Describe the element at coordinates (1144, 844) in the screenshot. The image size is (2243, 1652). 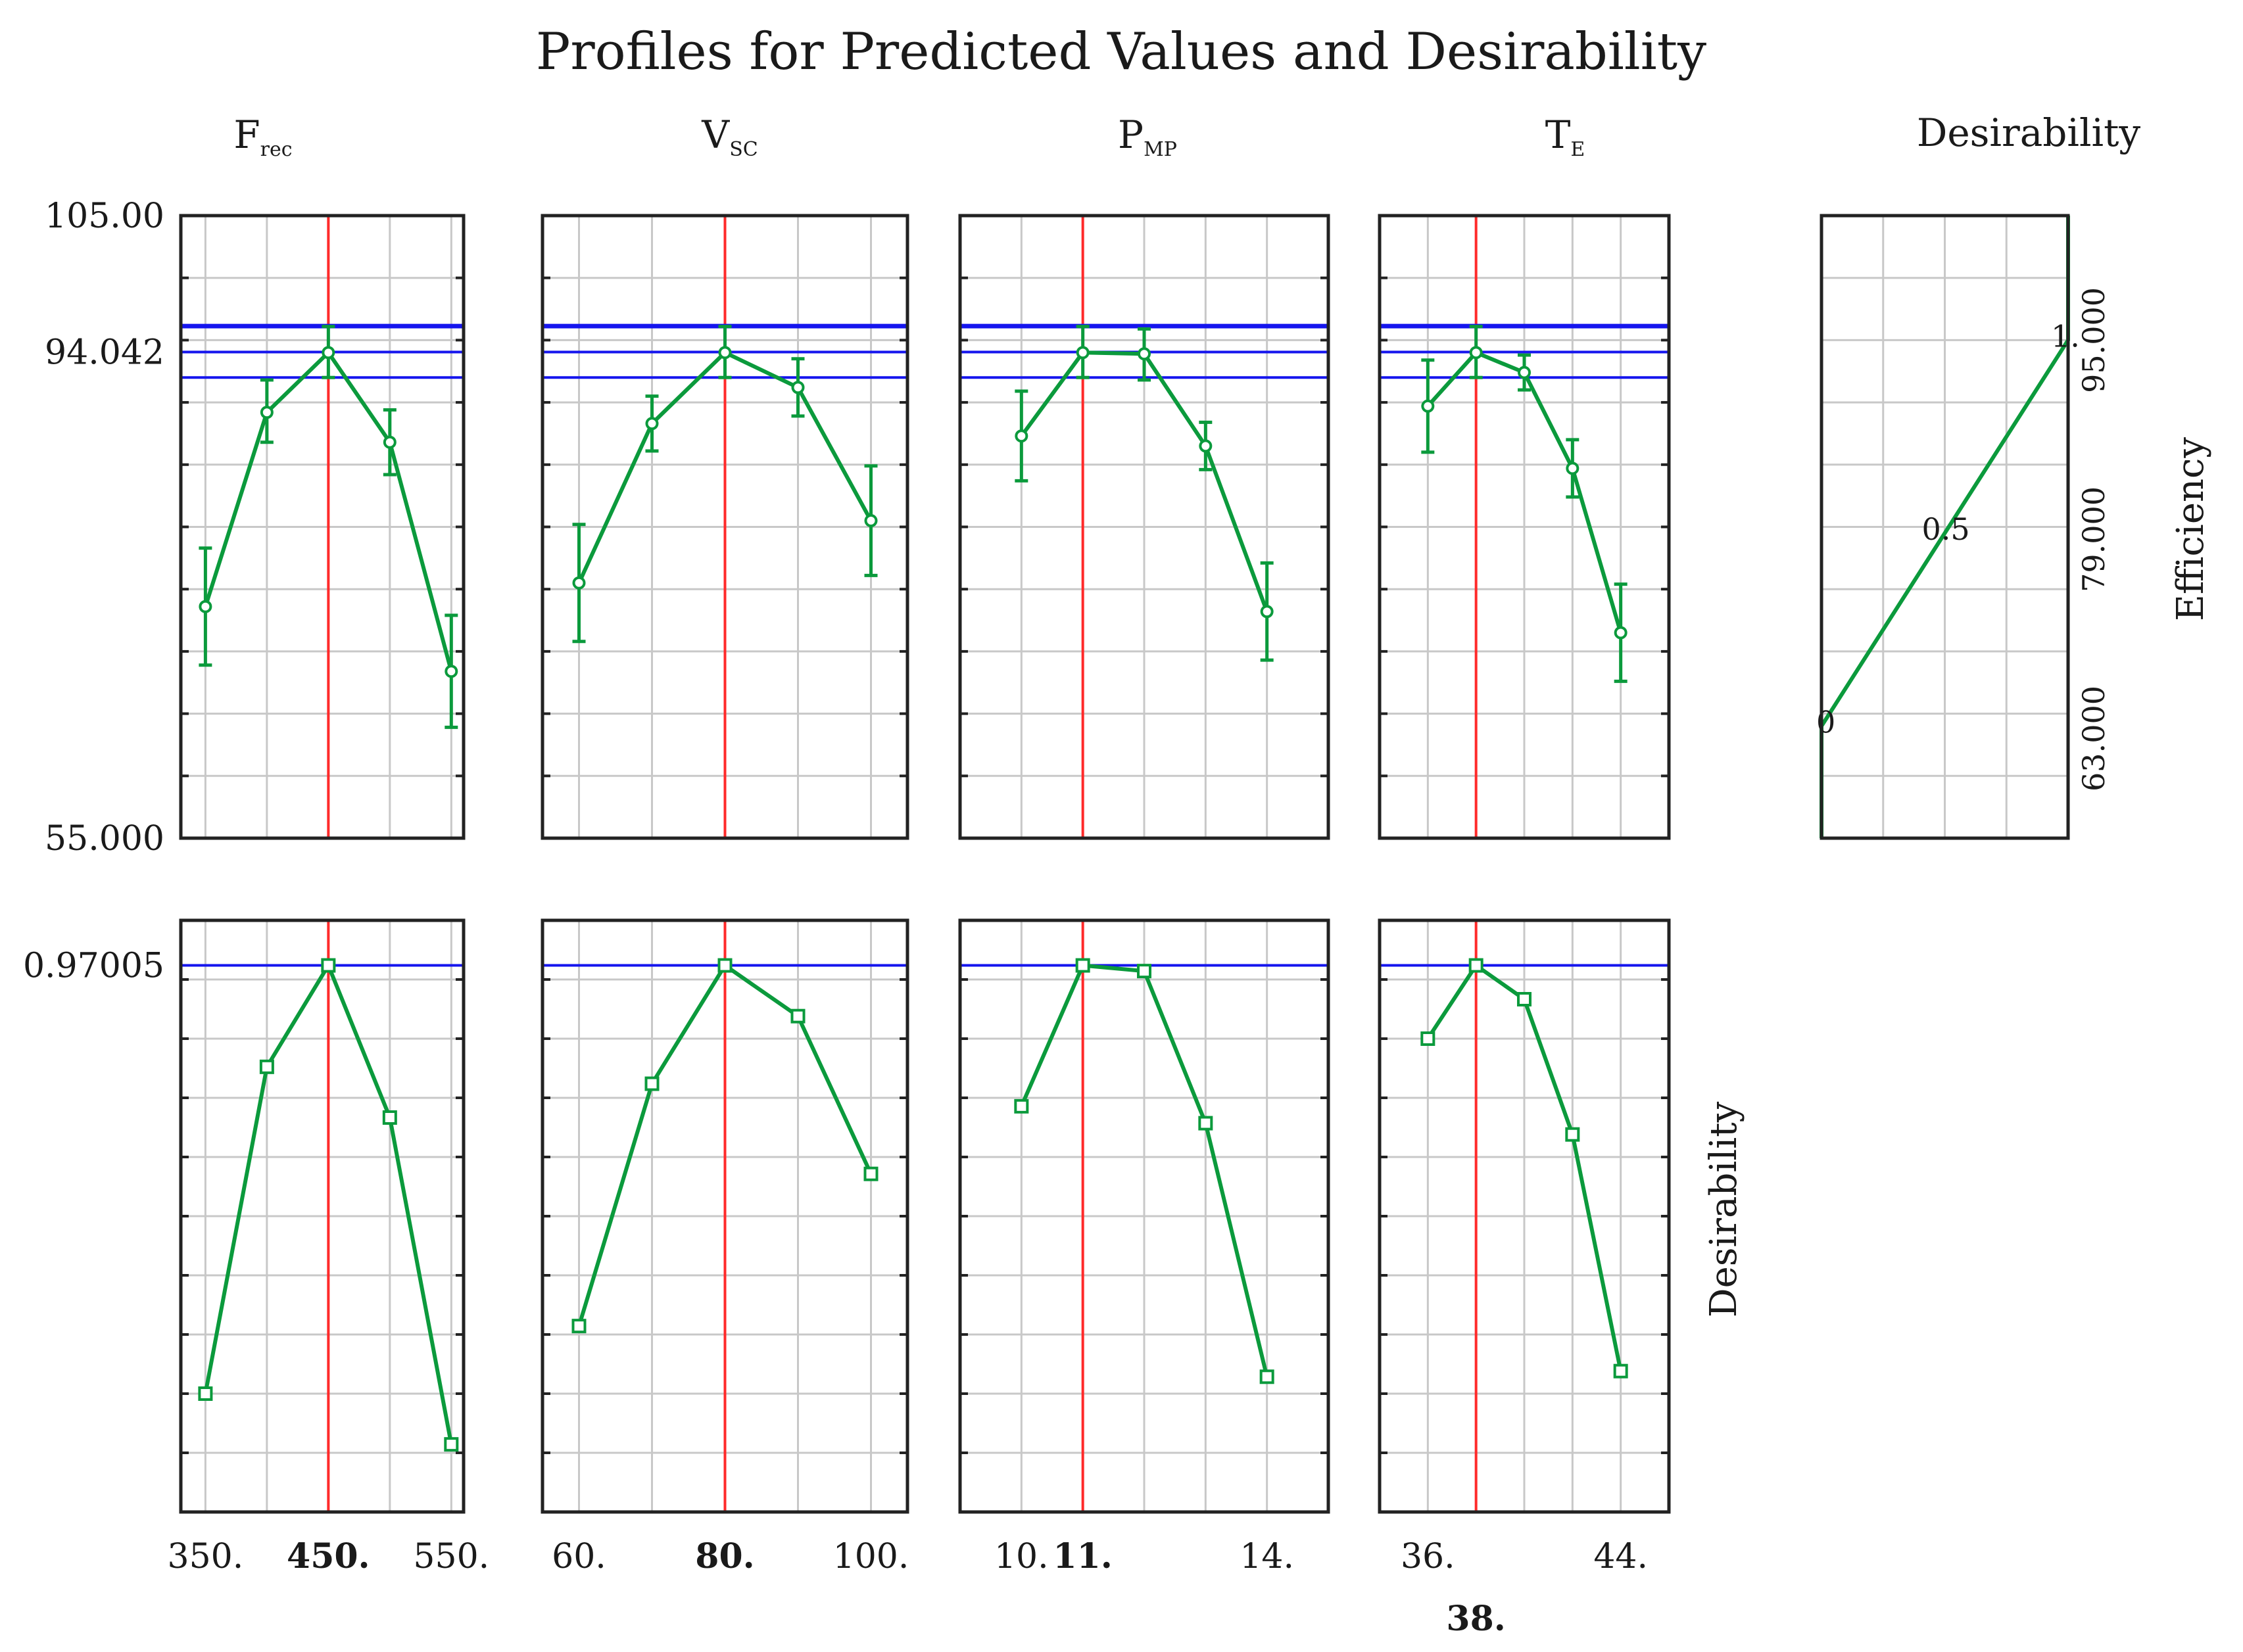
I see `factor-panel-2: PMP 10. 11. 14.` at that location.